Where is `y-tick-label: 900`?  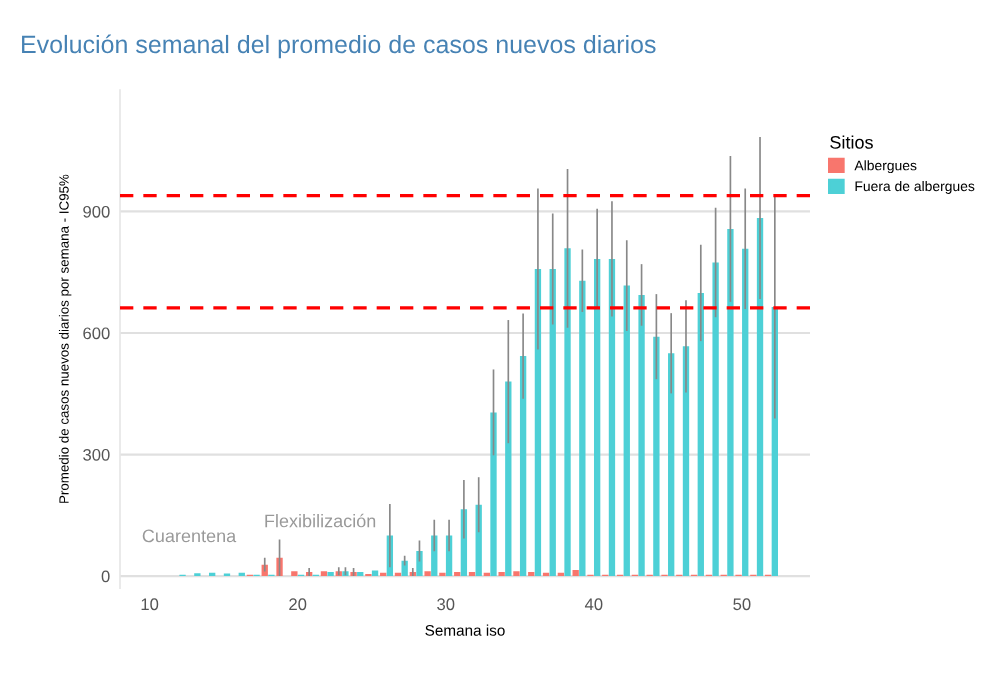 y-tick-label: 900 is located at coordinates (96, 211).